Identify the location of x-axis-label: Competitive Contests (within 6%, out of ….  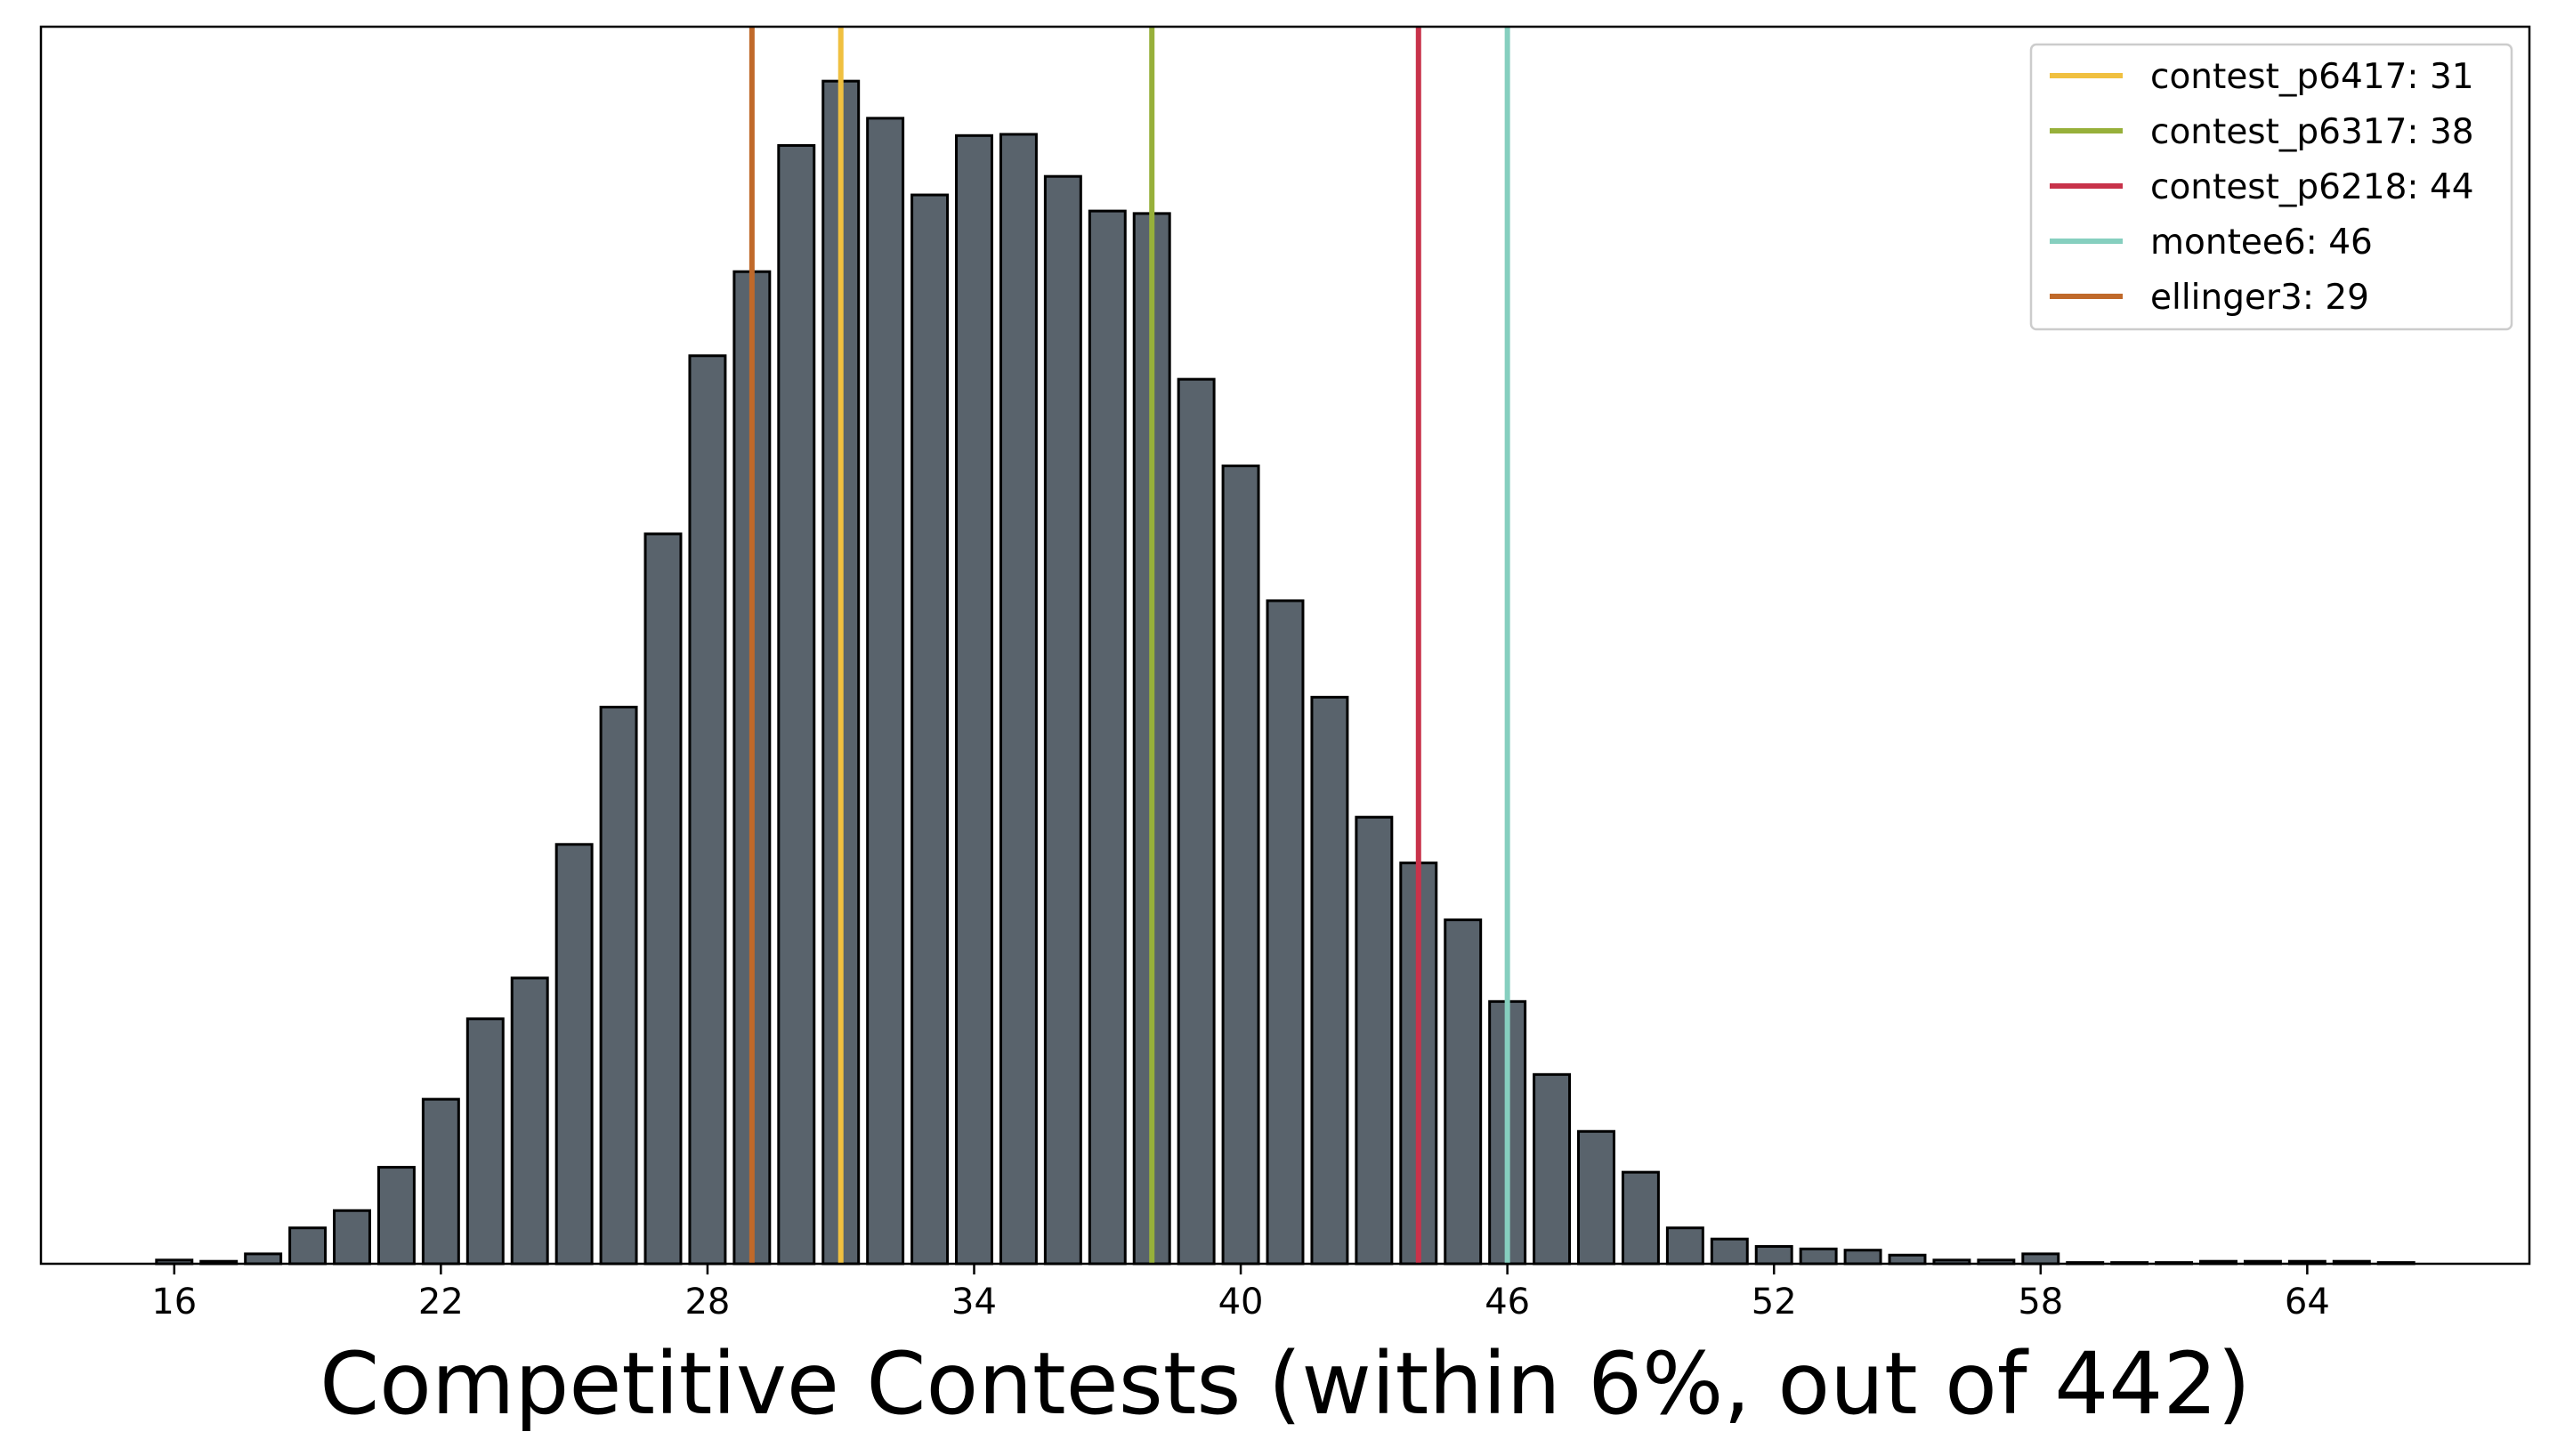
(1285, 1384).